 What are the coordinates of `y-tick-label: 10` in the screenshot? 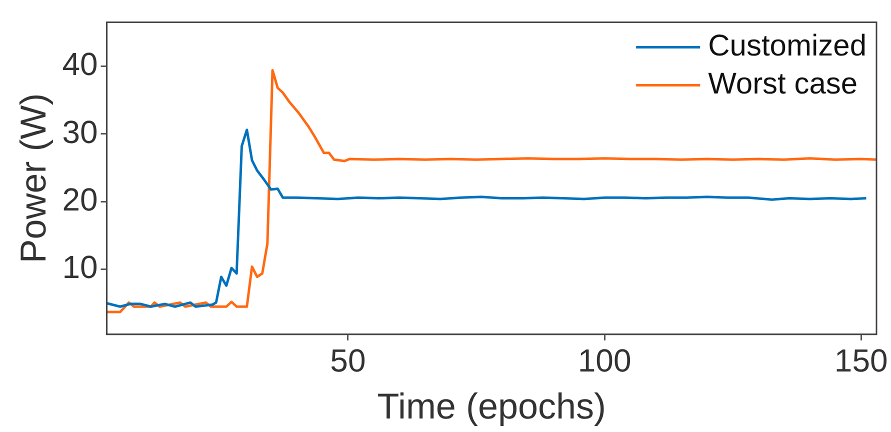 It's located at (80, 267).